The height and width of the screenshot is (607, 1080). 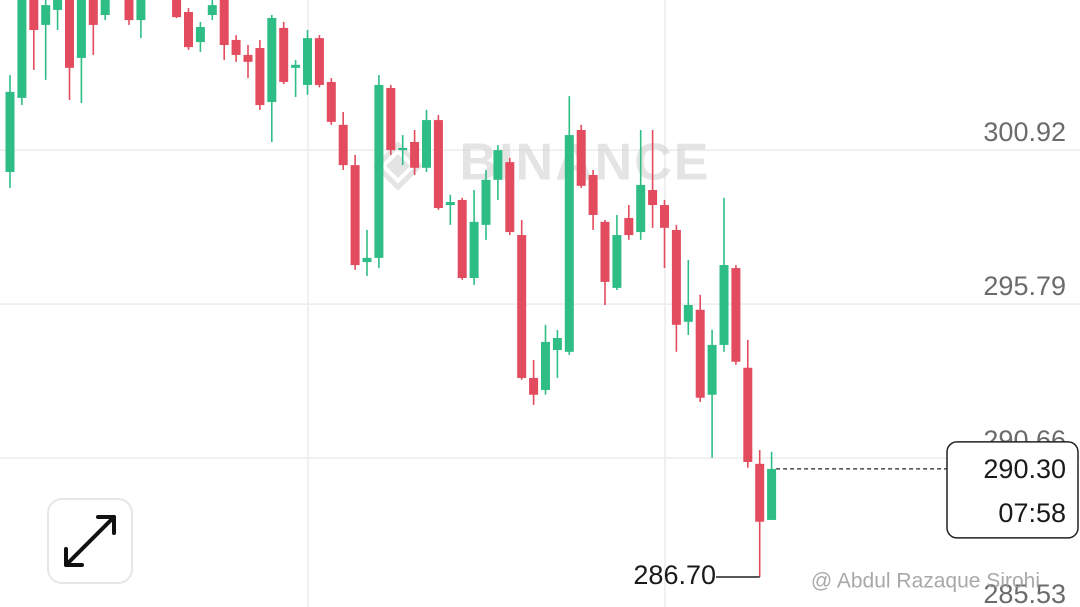 I want to click on y-tick-label: 295.79, so click(x=1024, y=286).